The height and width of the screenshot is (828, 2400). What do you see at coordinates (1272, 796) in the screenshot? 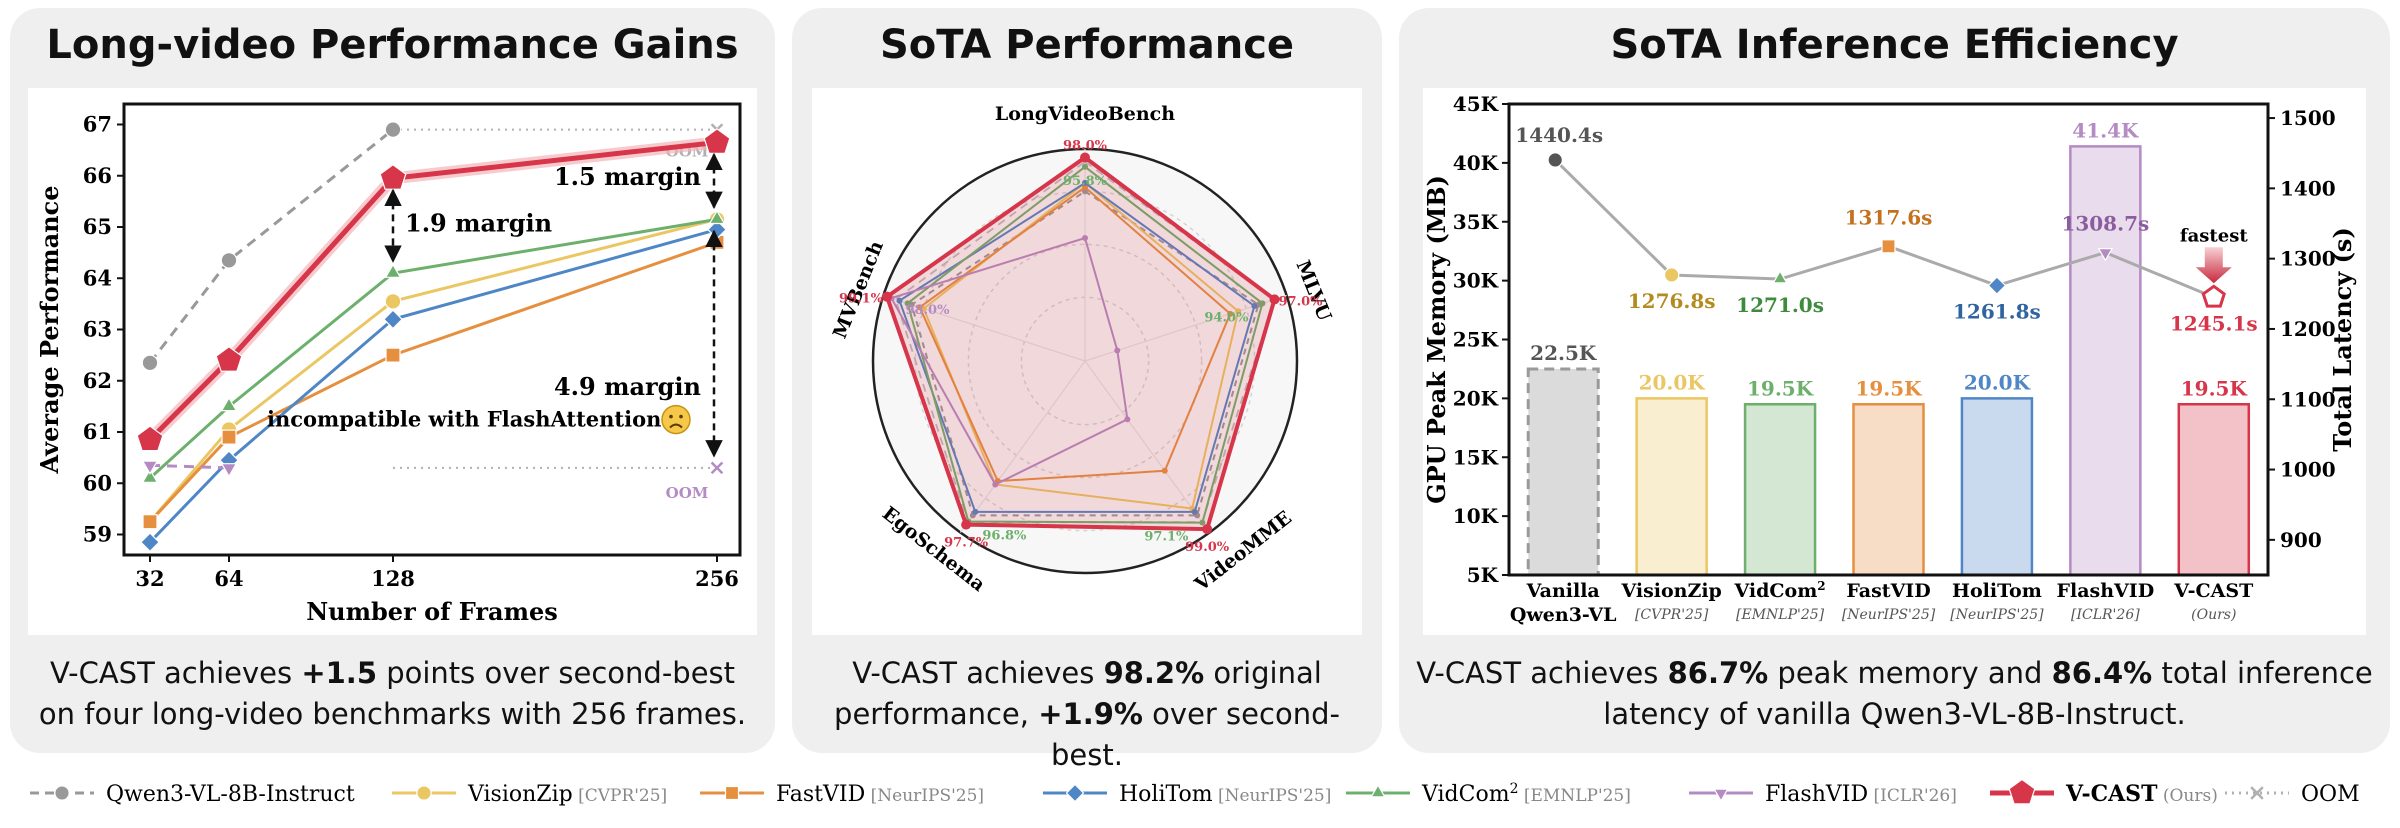
I see `legend-tag: [NeurIPS'25]` at bounding box center [1272, 796].